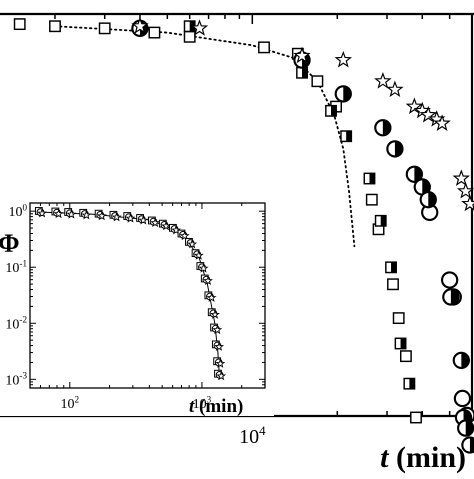 The height and width of the screenshot is (479, 474). Describe the element at coordinates (16, 324) in the screenshot. I see `inset-y-tick-label: 10⁻²` at that location.